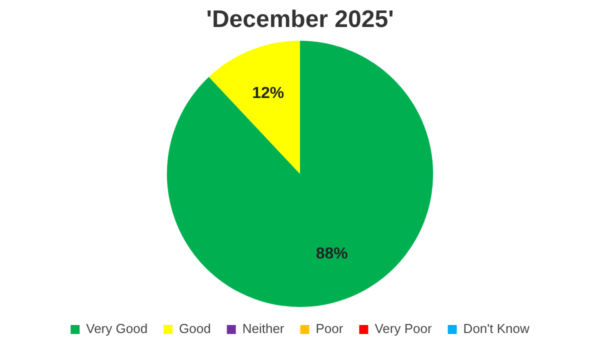  Describe the element at coordinates (263, 328) in the screenshot. I see `legend-label: Neither` at that location.